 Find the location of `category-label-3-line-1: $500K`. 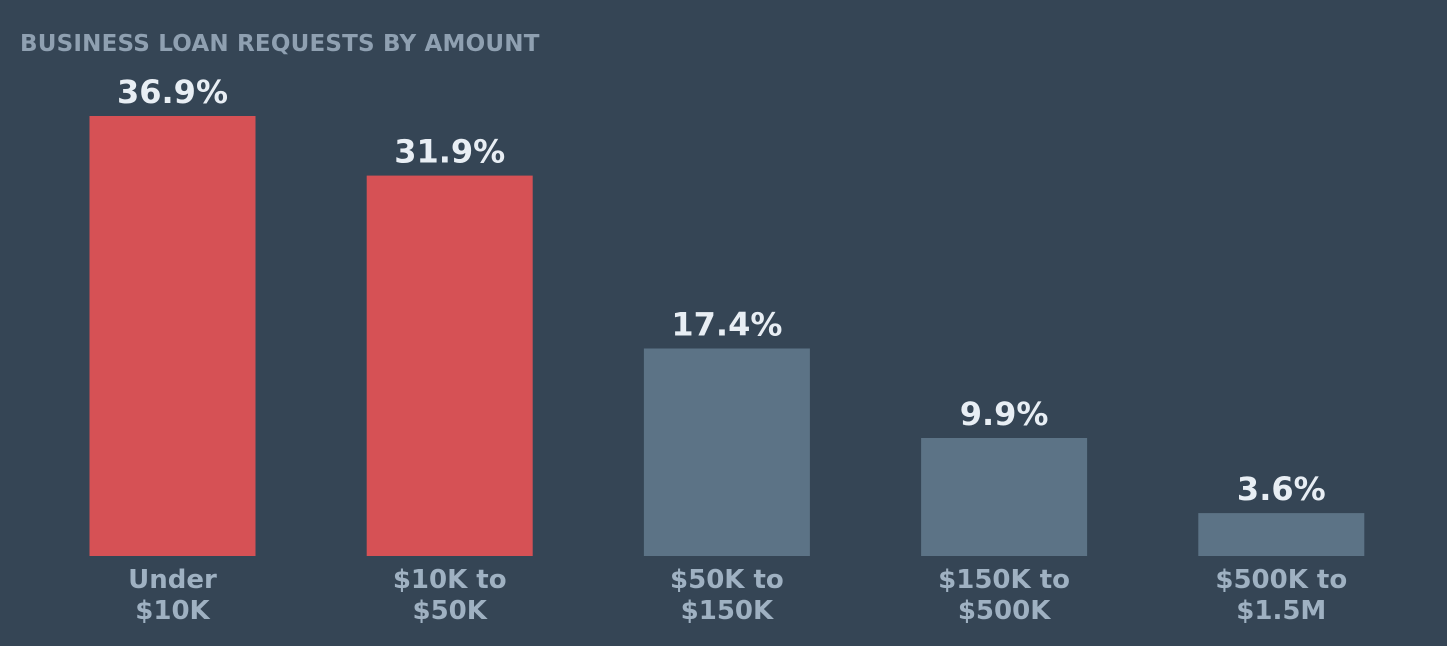

category-label-3-line-1: $500K is located at coordinates (1004, 611).